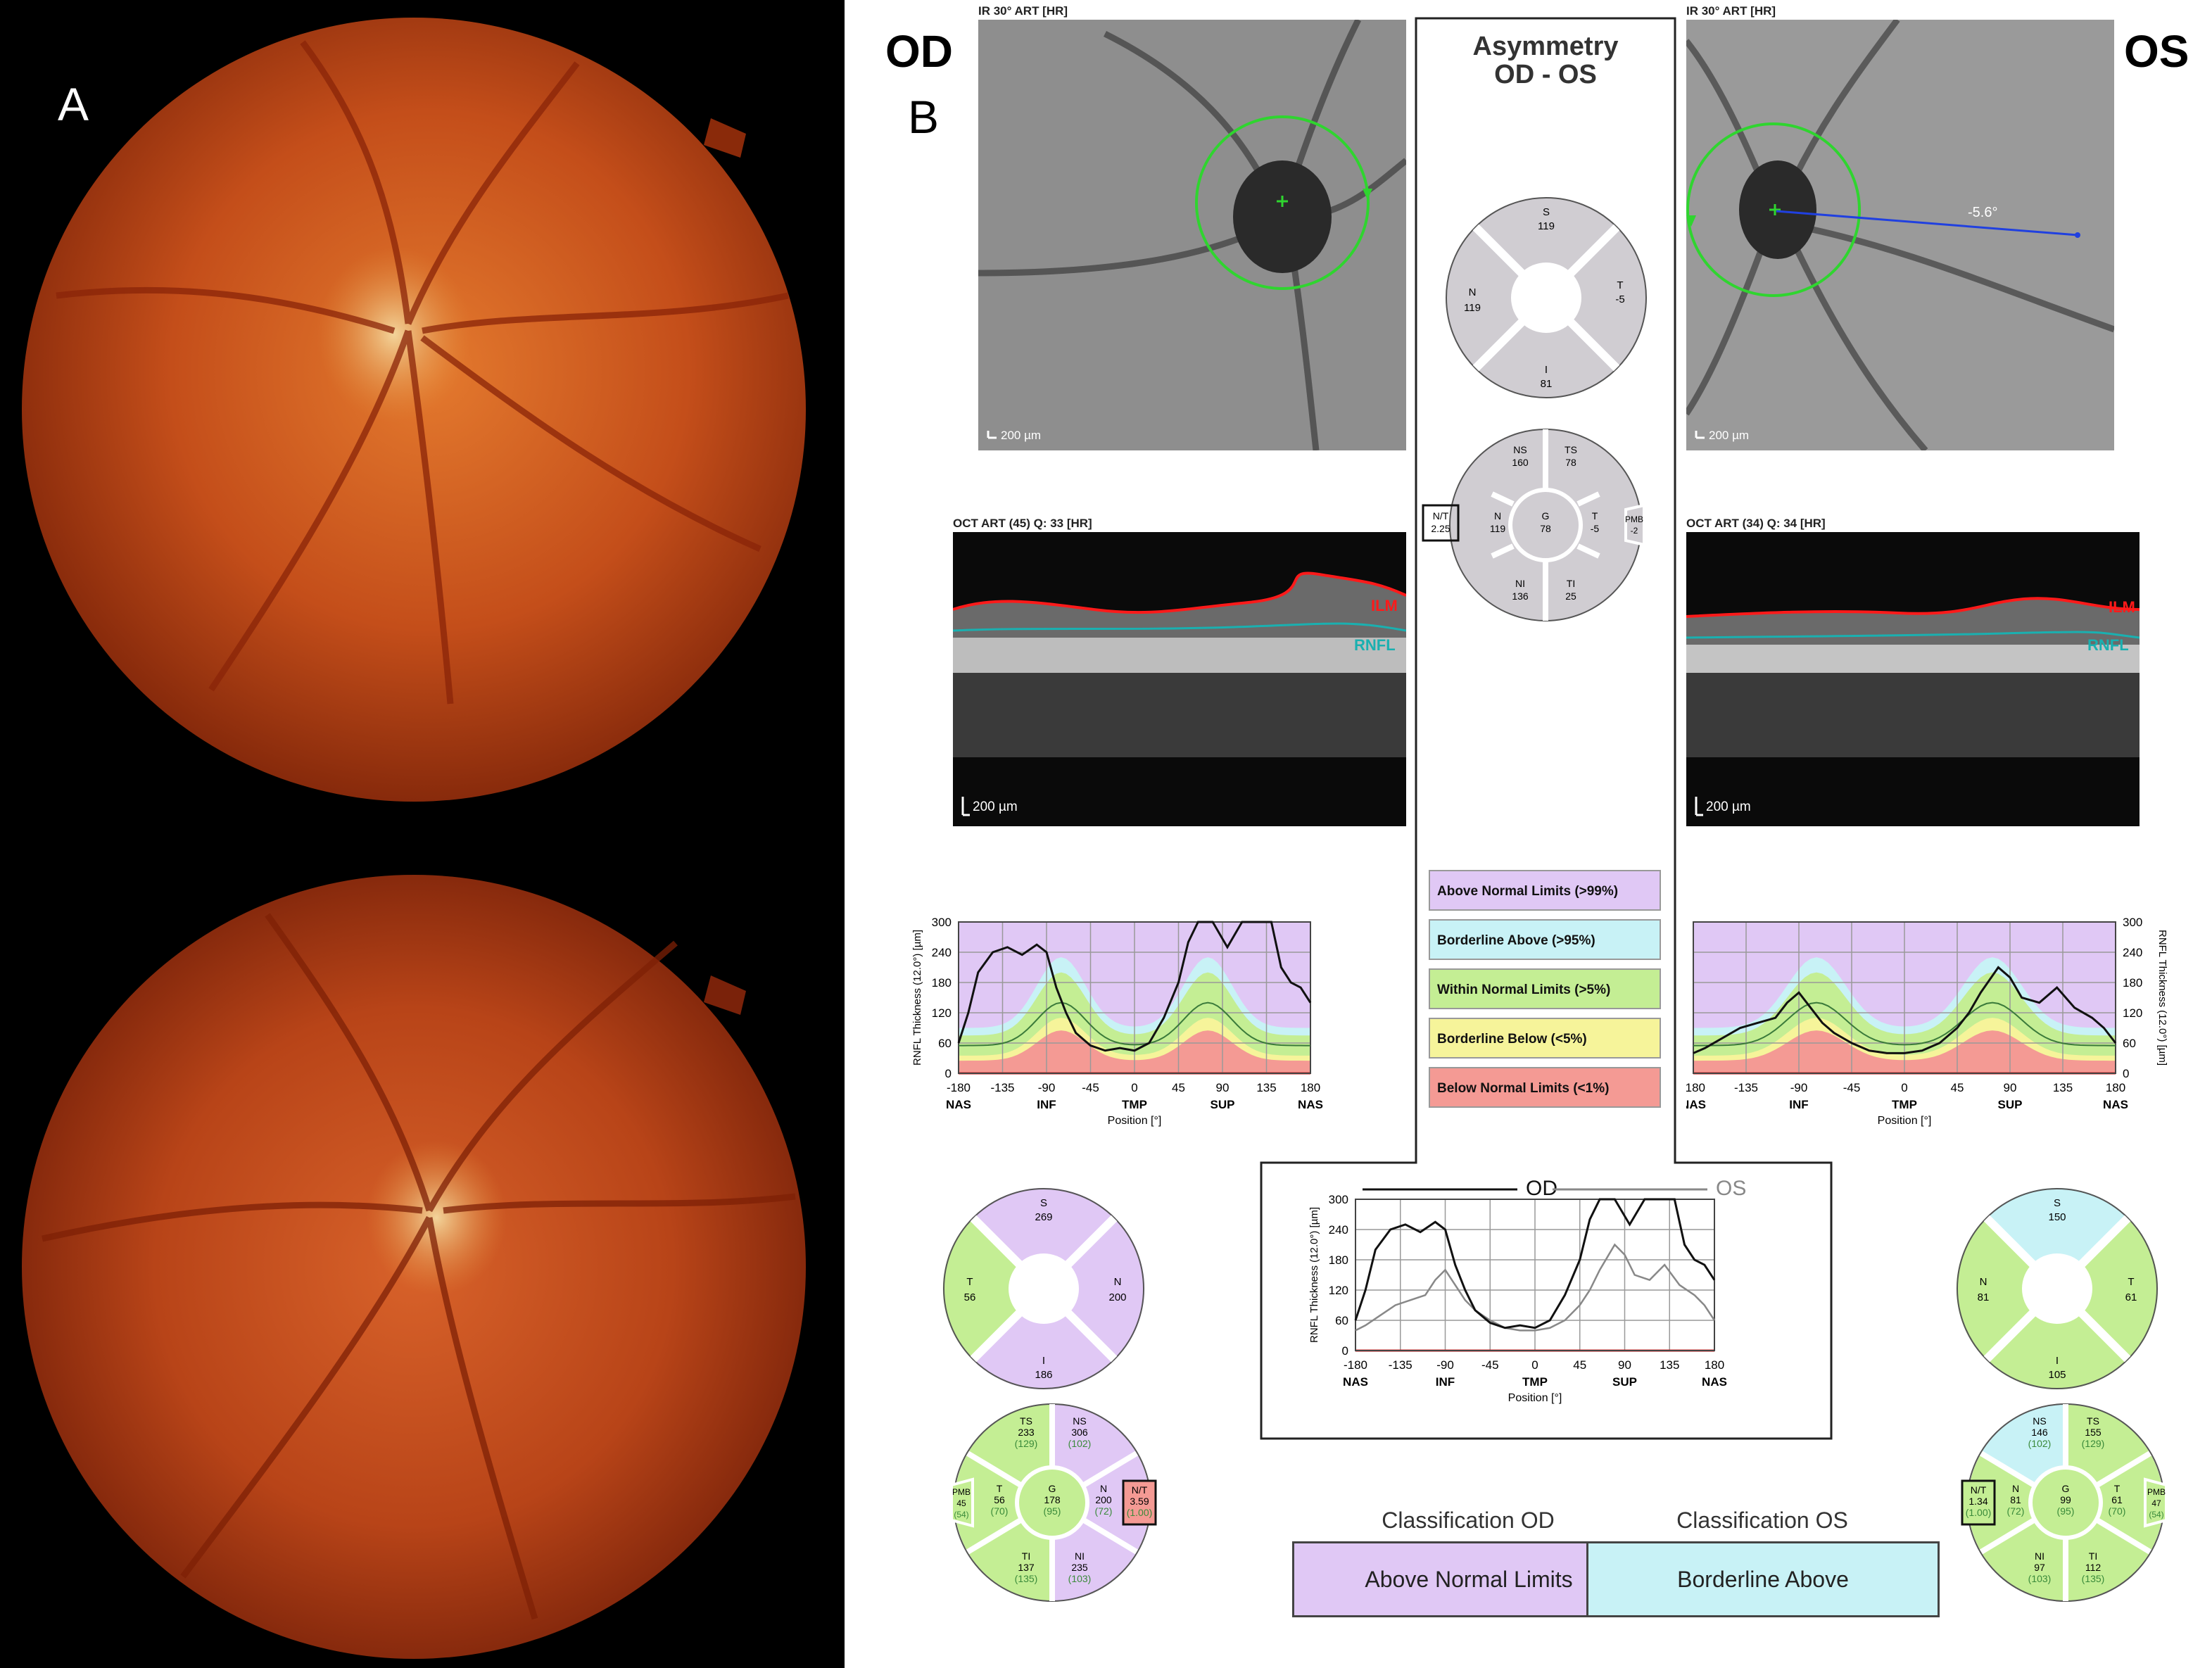 This screenshot has height=1668, width=2212. I want to click on od-quadrant-chart: S 269 T 56 N 200 I 186, so click(1044, 1289).